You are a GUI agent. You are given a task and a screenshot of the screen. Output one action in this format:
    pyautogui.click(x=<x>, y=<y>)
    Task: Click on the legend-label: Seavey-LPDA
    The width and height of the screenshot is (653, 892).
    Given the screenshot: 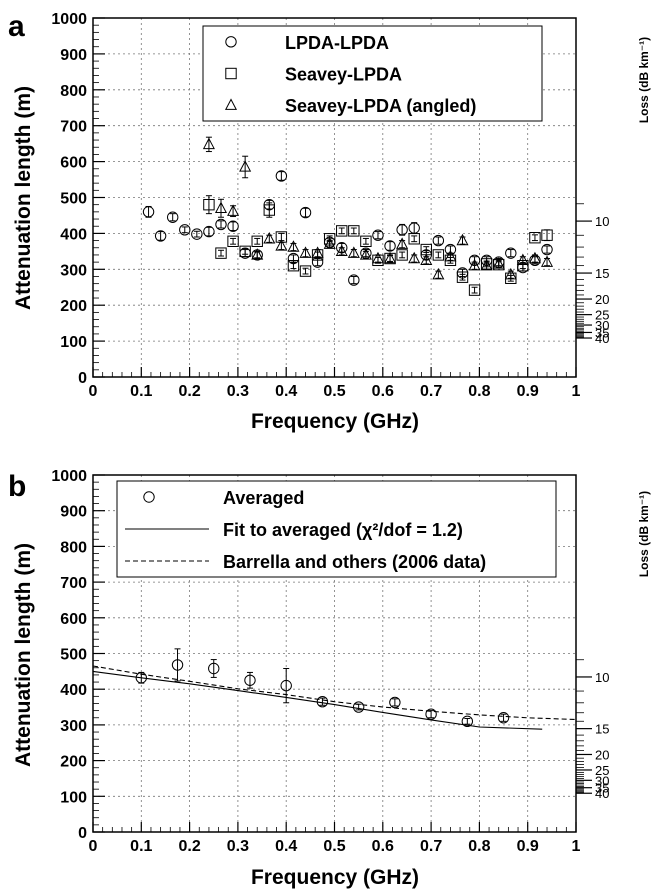 What is the action you would take?
    pyautogui.click(x=343, y=75)
    